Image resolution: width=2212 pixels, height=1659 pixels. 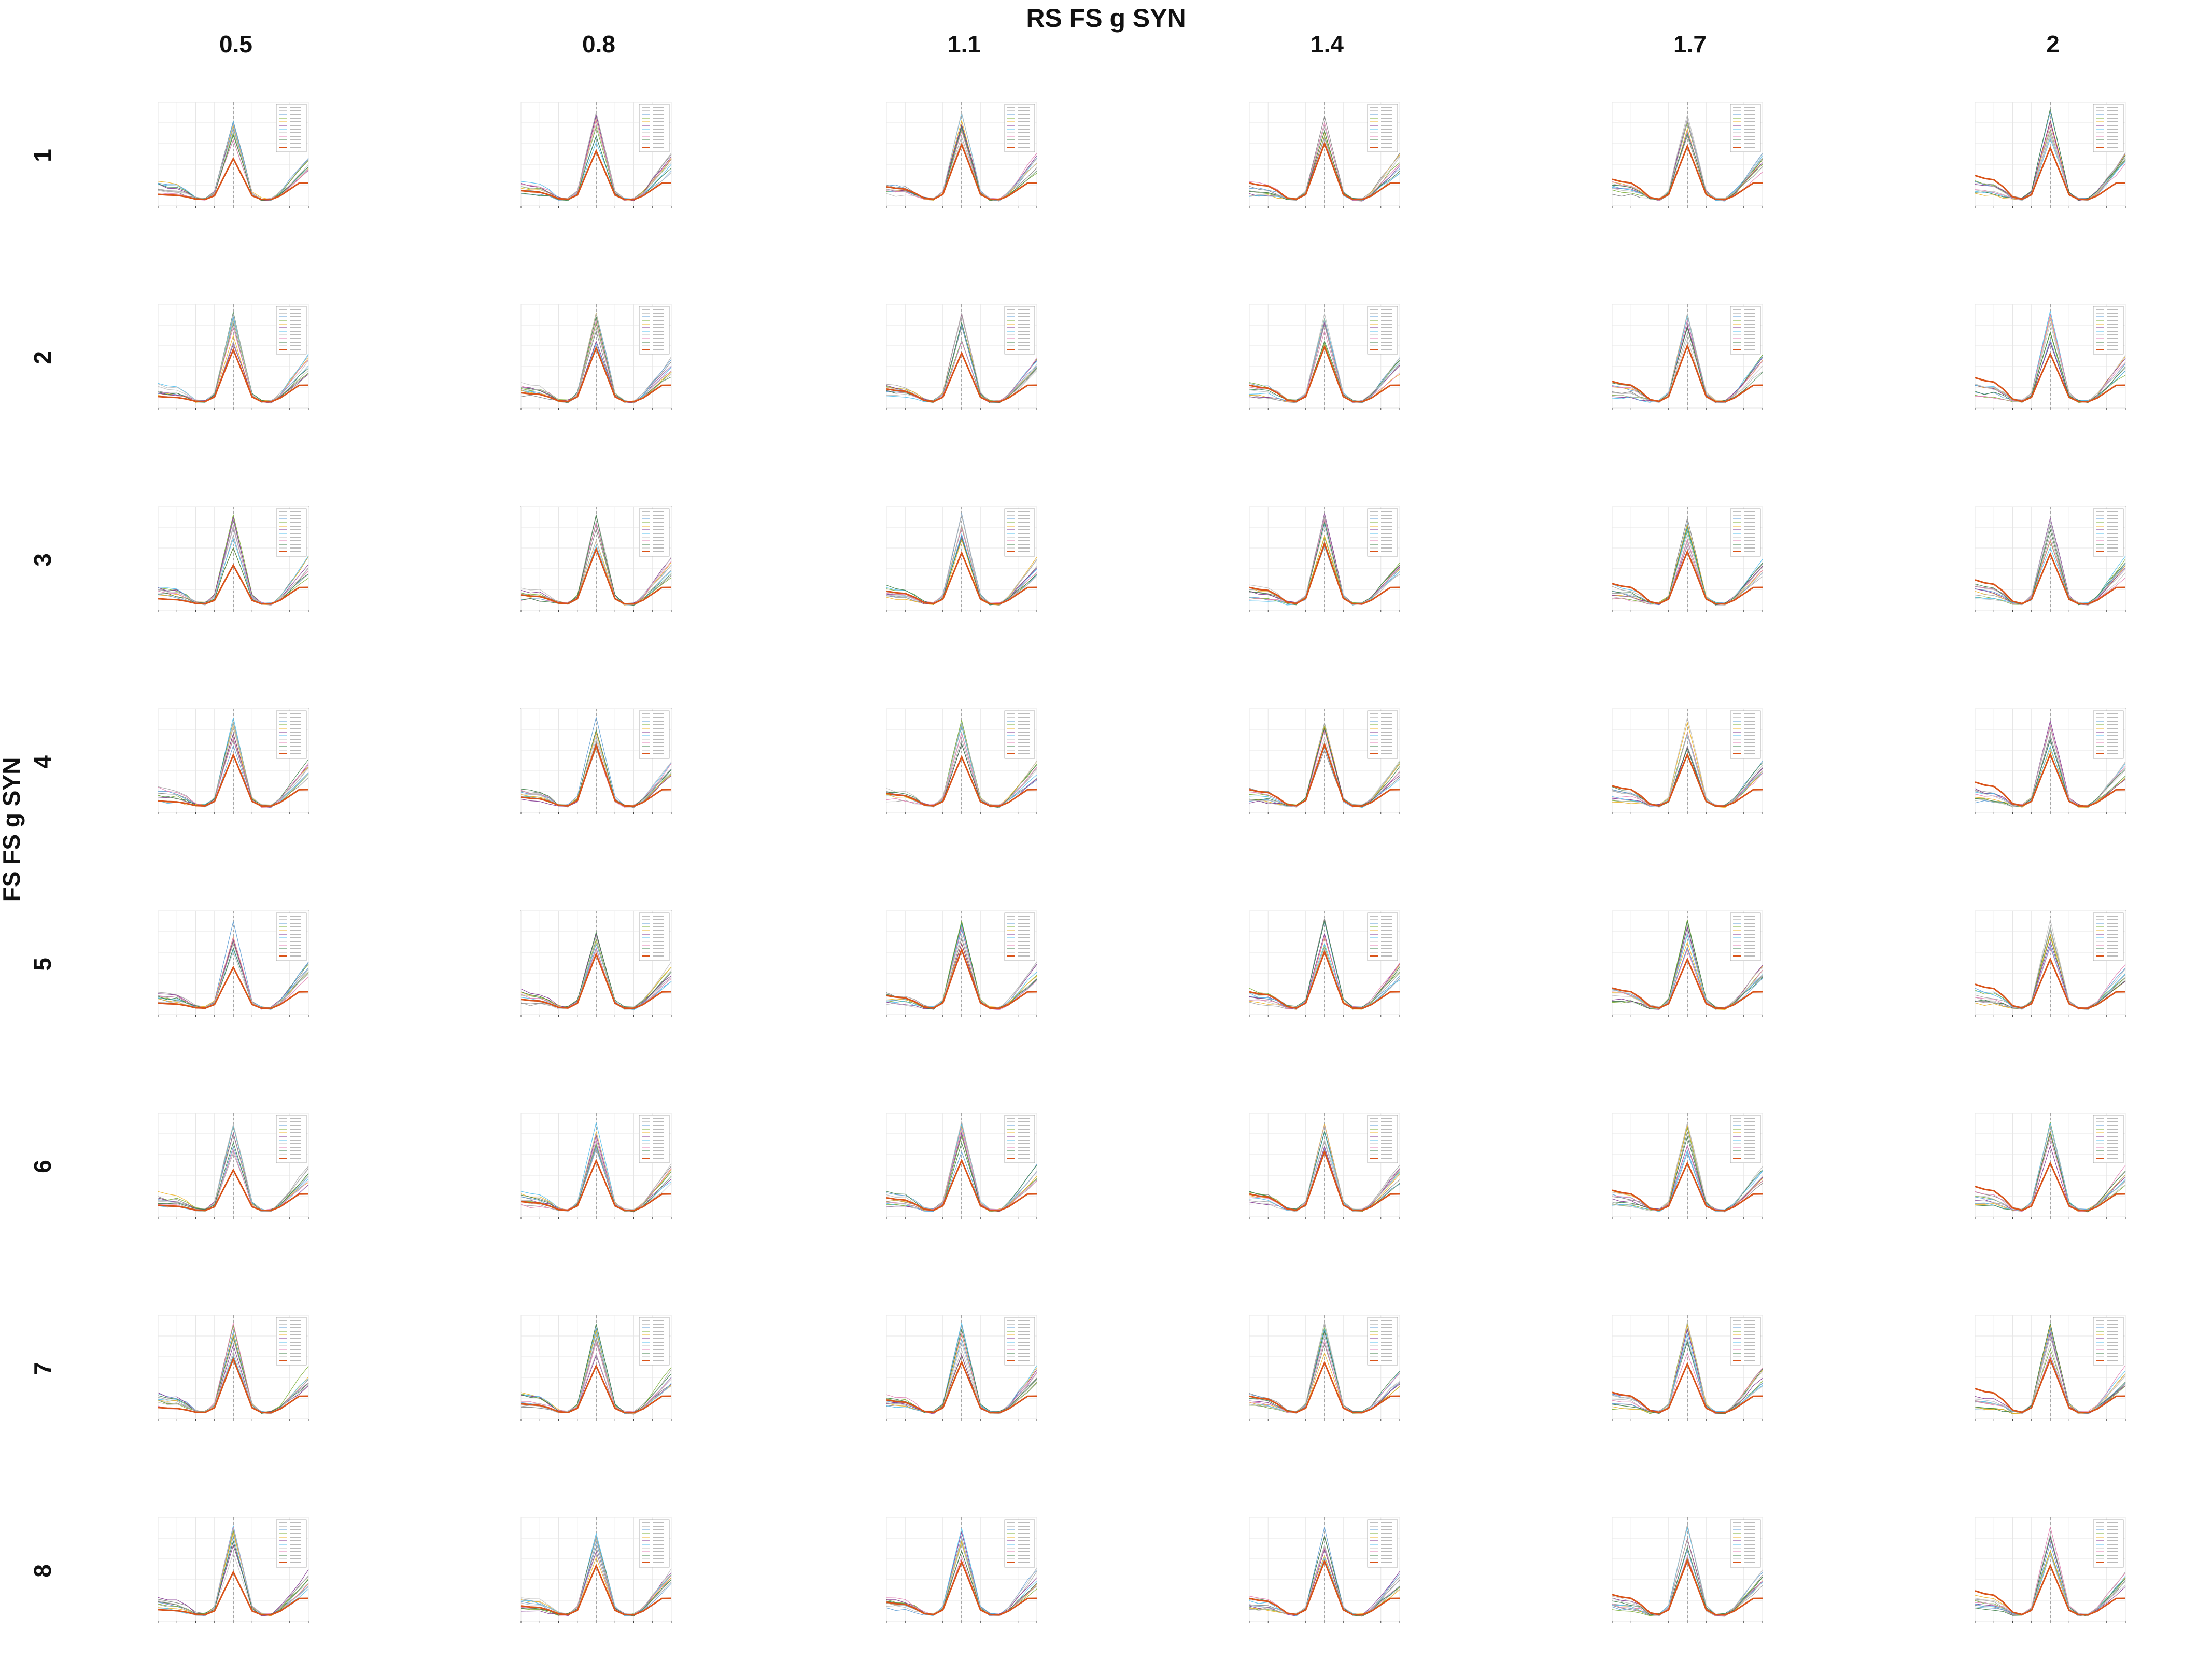 I want to click on panel-r2-c0.5, so click(x=235, y=358).